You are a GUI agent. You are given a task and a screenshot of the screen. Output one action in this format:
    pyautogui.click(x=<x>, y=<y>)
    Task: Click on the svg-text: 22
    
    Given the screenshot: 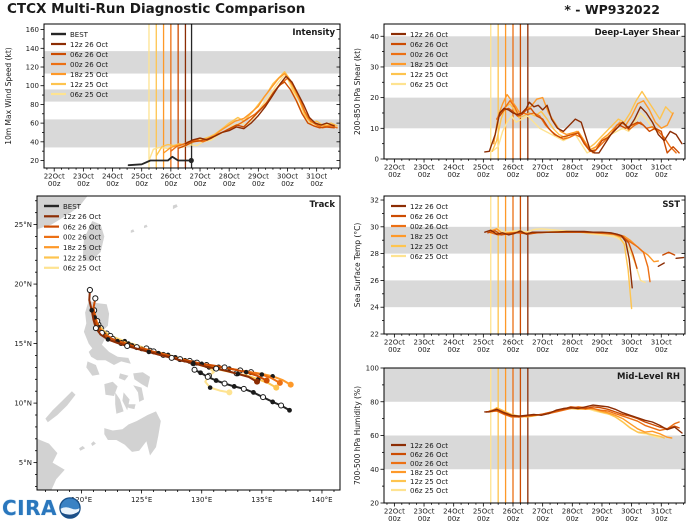 What is the action you would take?
    pyautogui.click(x=374, y=335)
    